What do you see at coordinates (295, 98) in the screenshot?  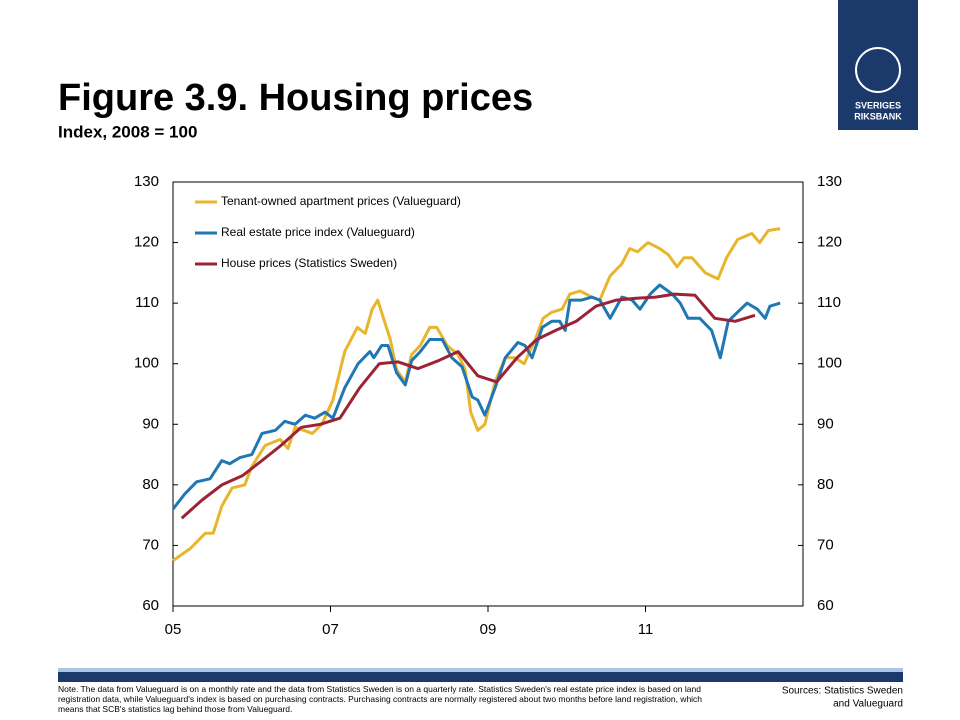 I see `title: Figure 3.9. Housing prices` at bounding box center [295, 98].